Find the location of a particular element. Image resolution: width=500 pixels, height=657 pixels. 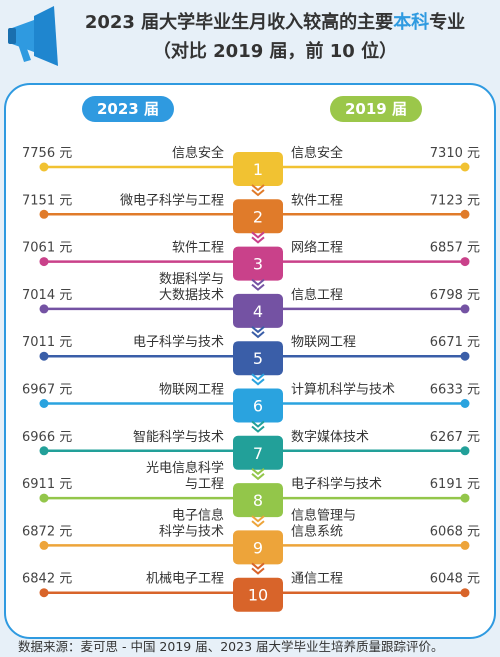

left-major-7: 智能科学与技术 is located at coordinates (178, 437).